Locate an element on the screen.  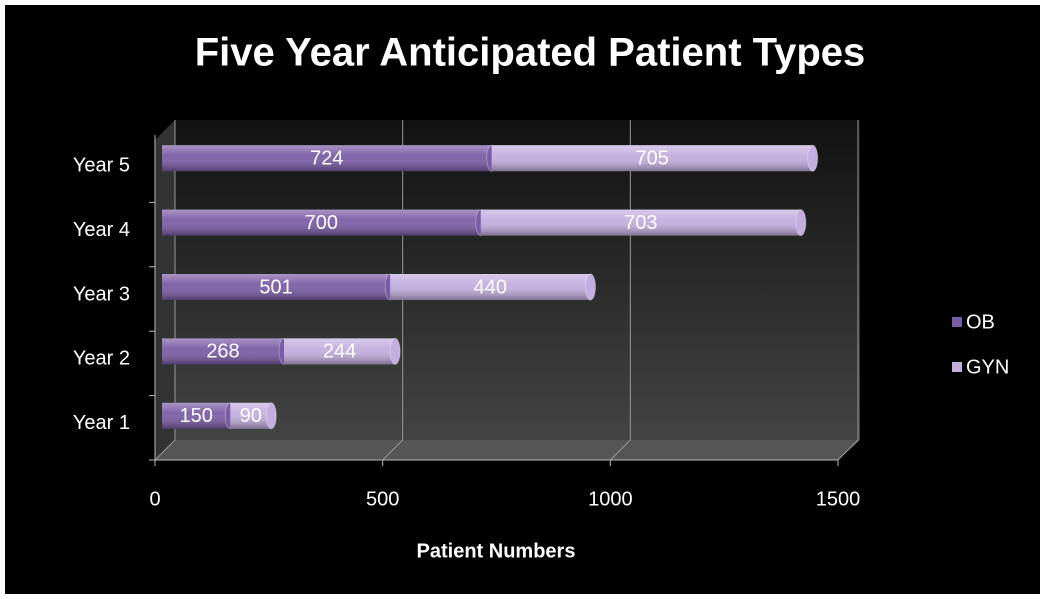
x-axis-title: Patient Numbers is located at coordinates (496, 551).